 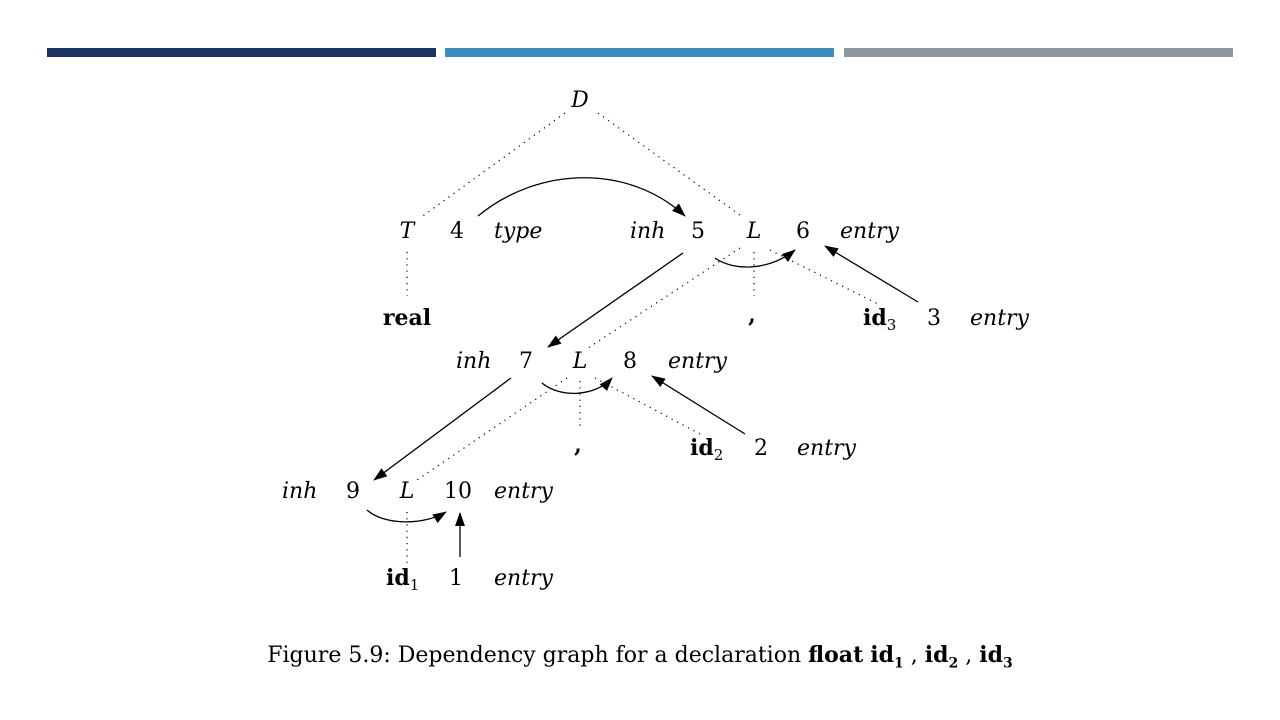 I want to click on attr-type: type, so click(x=518, y=231).